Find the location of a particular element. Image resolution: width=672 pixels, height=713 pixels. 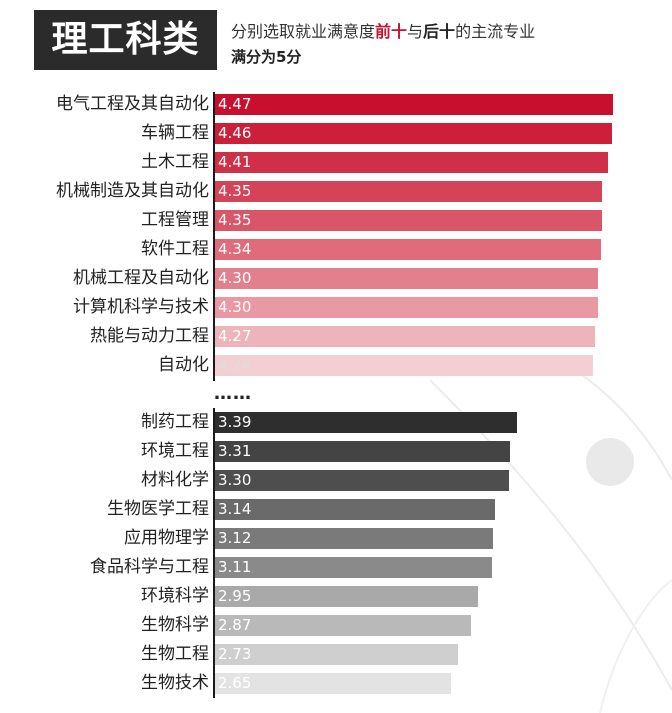

category-label: 土木工程 is located at coordinates (175, 162).